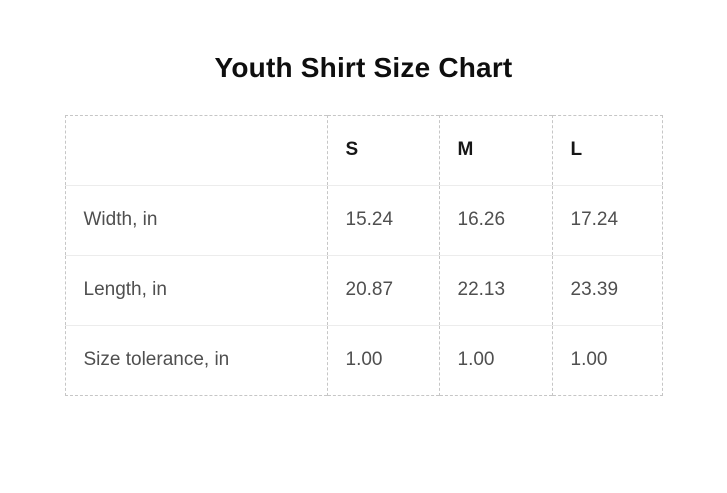  I want to click on cell-tolerance-l: 1.00, so click(606, 360).